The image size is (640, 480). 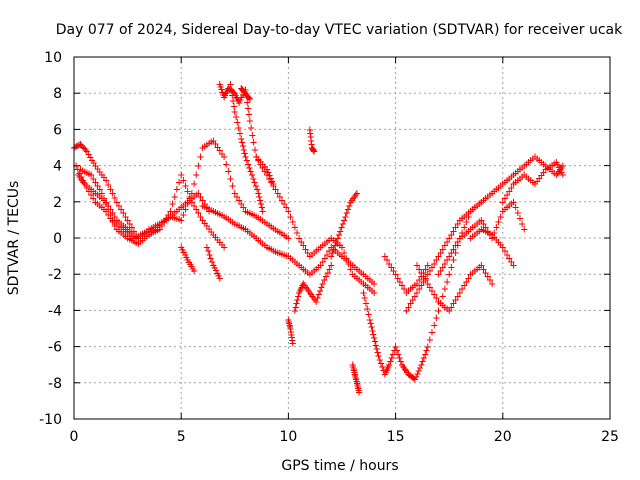 I want to click on series-track-l: +++++++++++, so click(x=291, y=331).